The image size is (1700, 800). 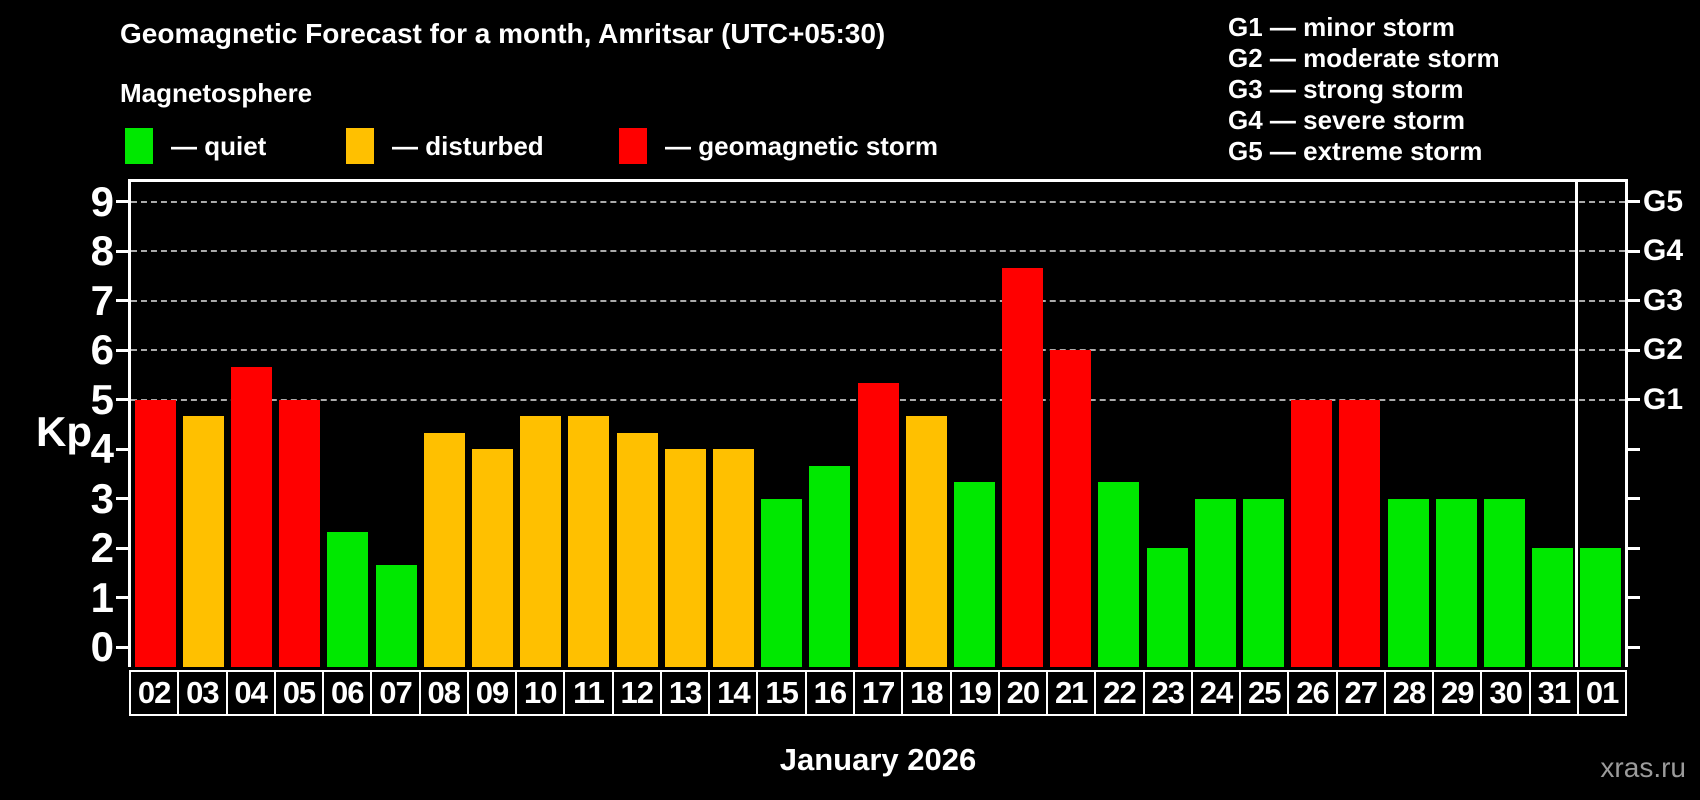 What do you see at coordinates (468, 145) in the screenshot?
I see `legend-label-disturbed: — disturbed` at bounding box center [468, 145].